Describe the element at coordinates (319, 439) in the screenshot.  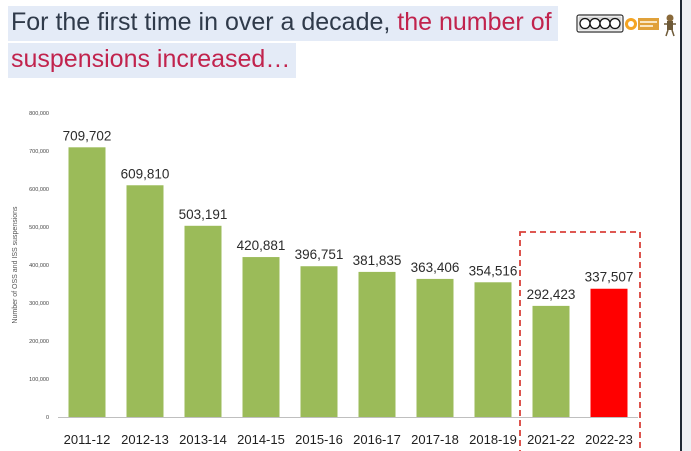
I see `x-tick-label: 2015-16` at that location.